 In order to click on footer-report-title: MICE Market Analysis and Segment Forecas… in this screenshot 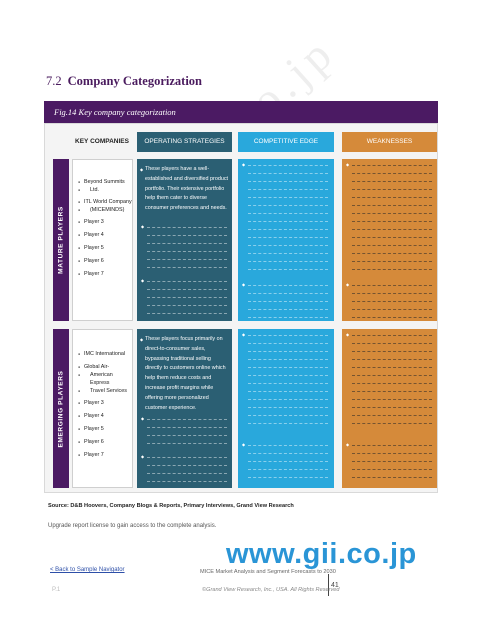, I will do `click(268, 572)`.